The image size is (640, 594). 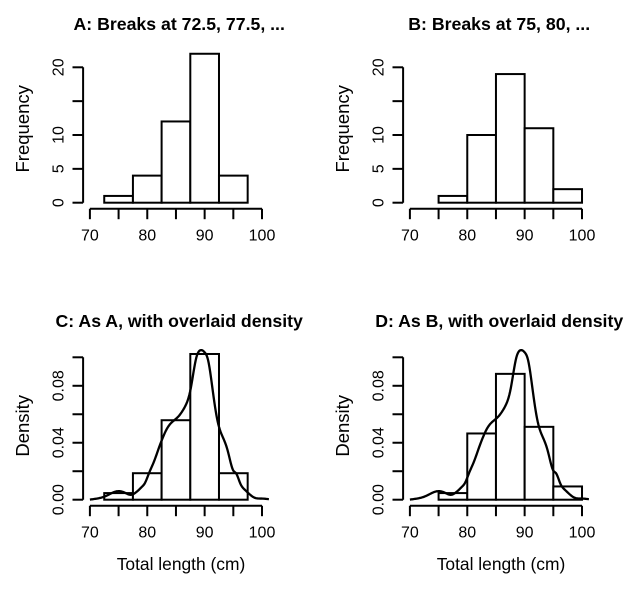 I want to click on svg-text:B: Breaks at 75, 80, ...: B, so click(x=499, y=24).